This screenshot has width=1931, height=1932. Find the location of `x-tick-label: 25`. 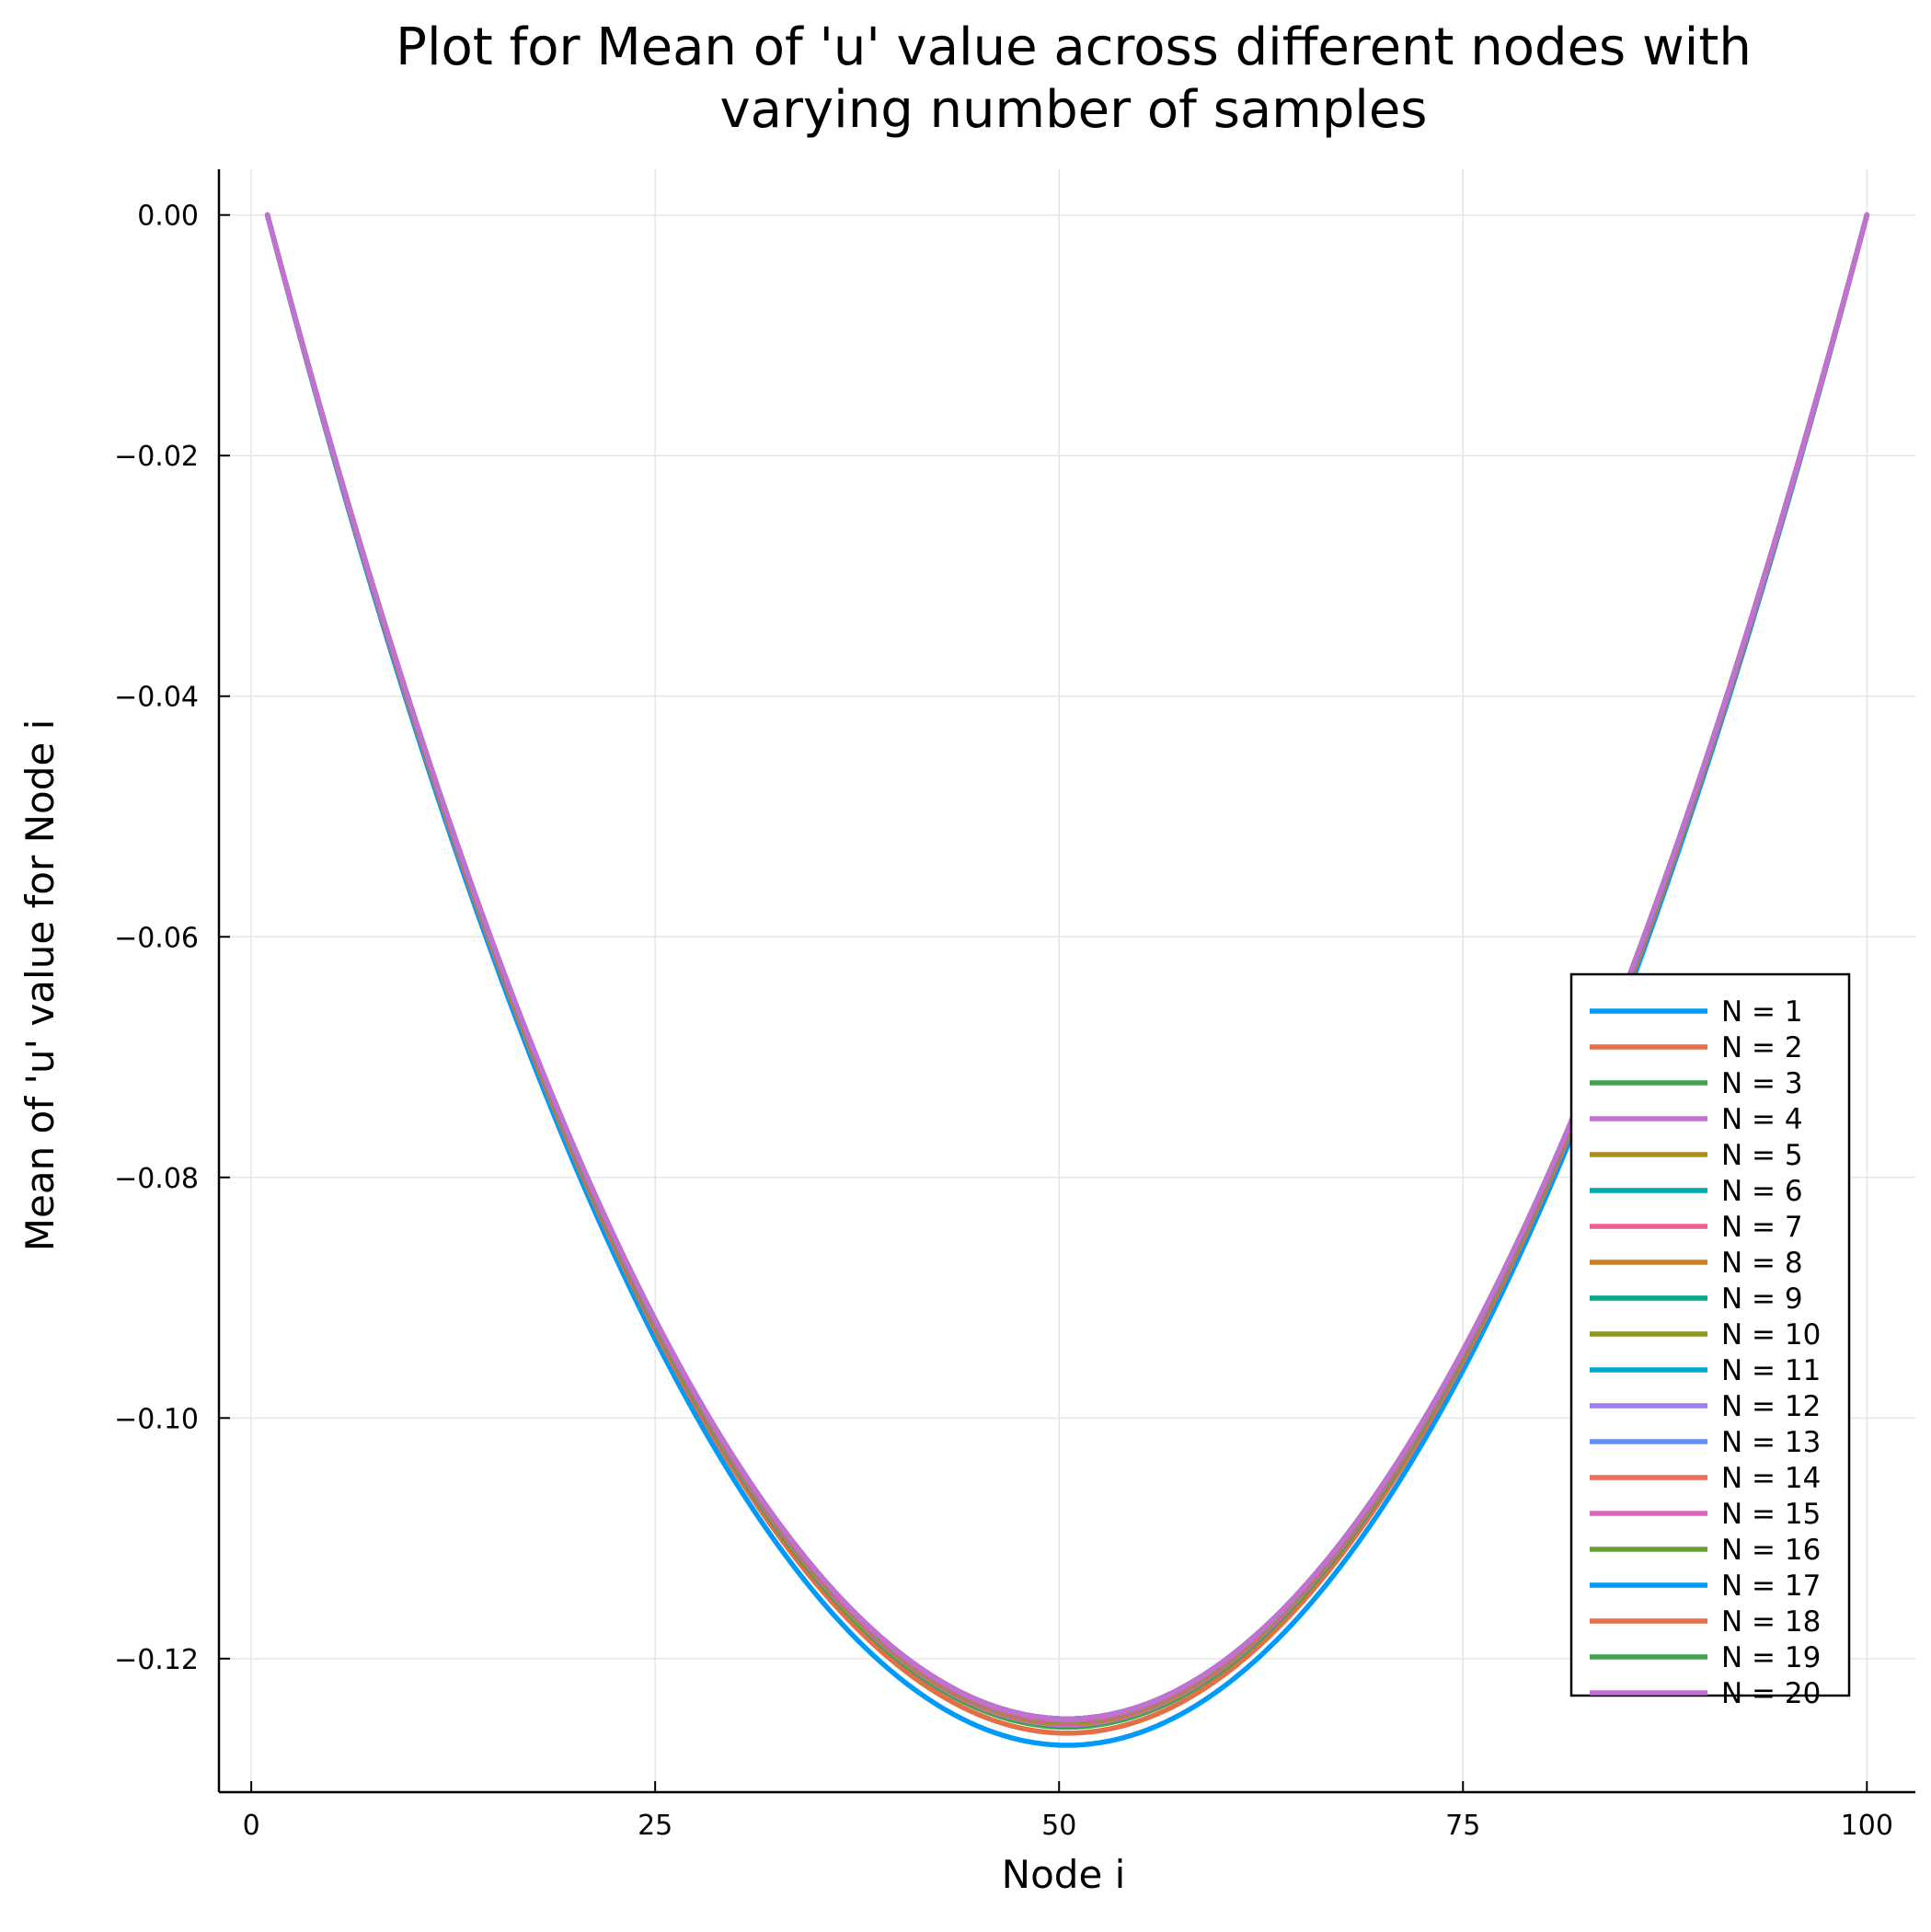

x-tick-label: 25 is located at coordinates (655, 1826).